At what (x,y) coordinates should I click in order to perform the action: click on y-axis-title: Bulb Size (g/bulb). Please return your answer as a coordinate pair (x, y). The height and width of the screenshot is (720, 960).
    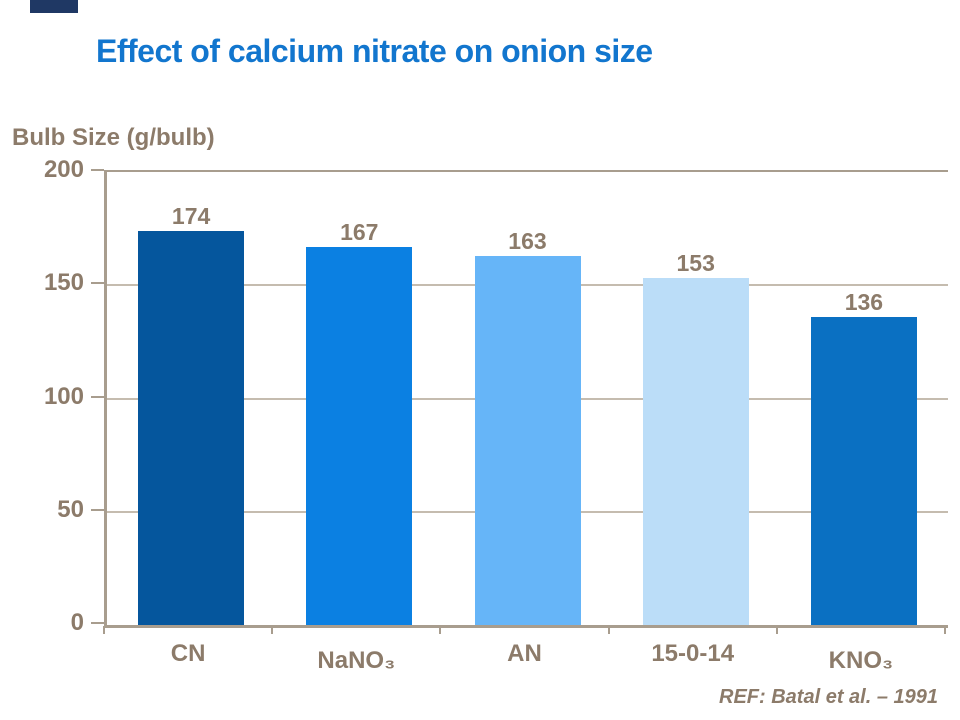
    Looking at the image, I should click on (113, 137).